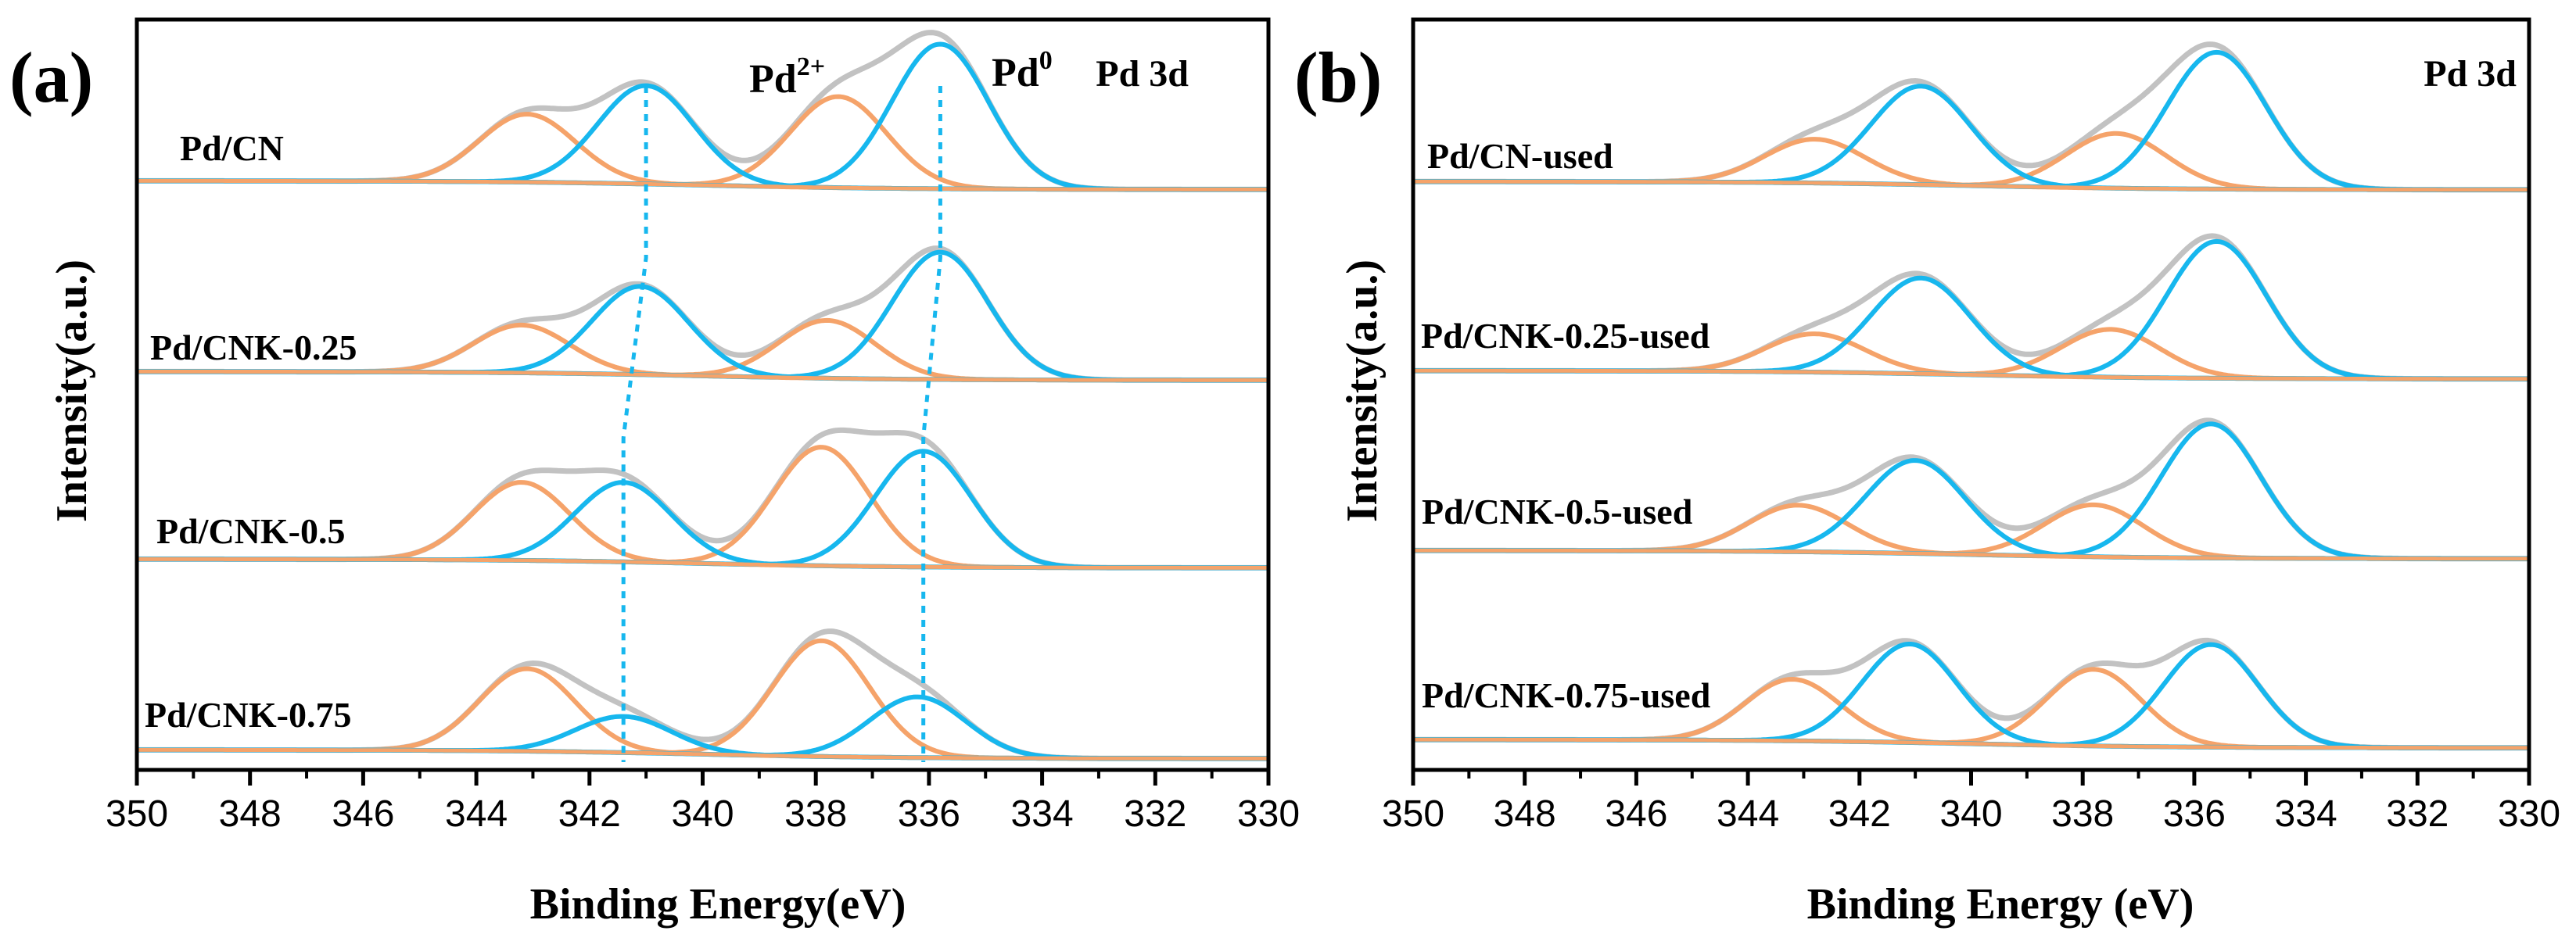 The width and height of the screenshot is (2576, 945). I want to click on pb-xtick-label-332: 332, so click(2417, 814).